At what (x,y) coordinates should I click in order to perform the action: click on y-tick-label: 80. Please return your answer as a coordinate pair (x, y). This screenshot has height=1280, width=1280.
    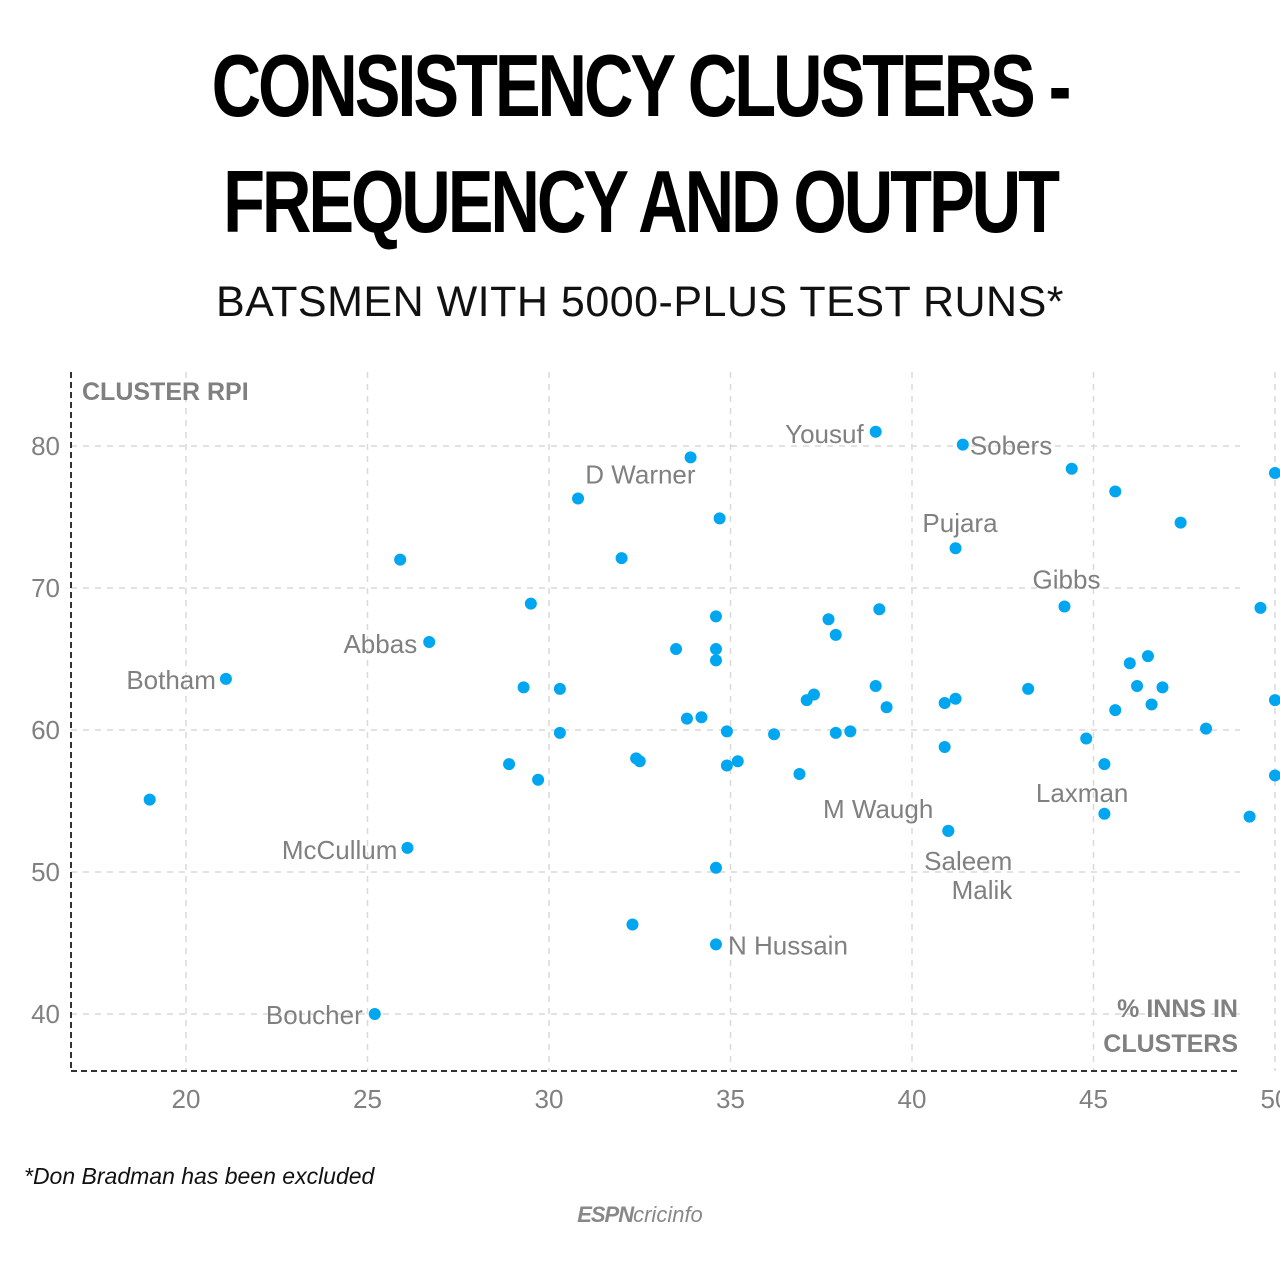
    Looking at the image, I should click on (45, 446).